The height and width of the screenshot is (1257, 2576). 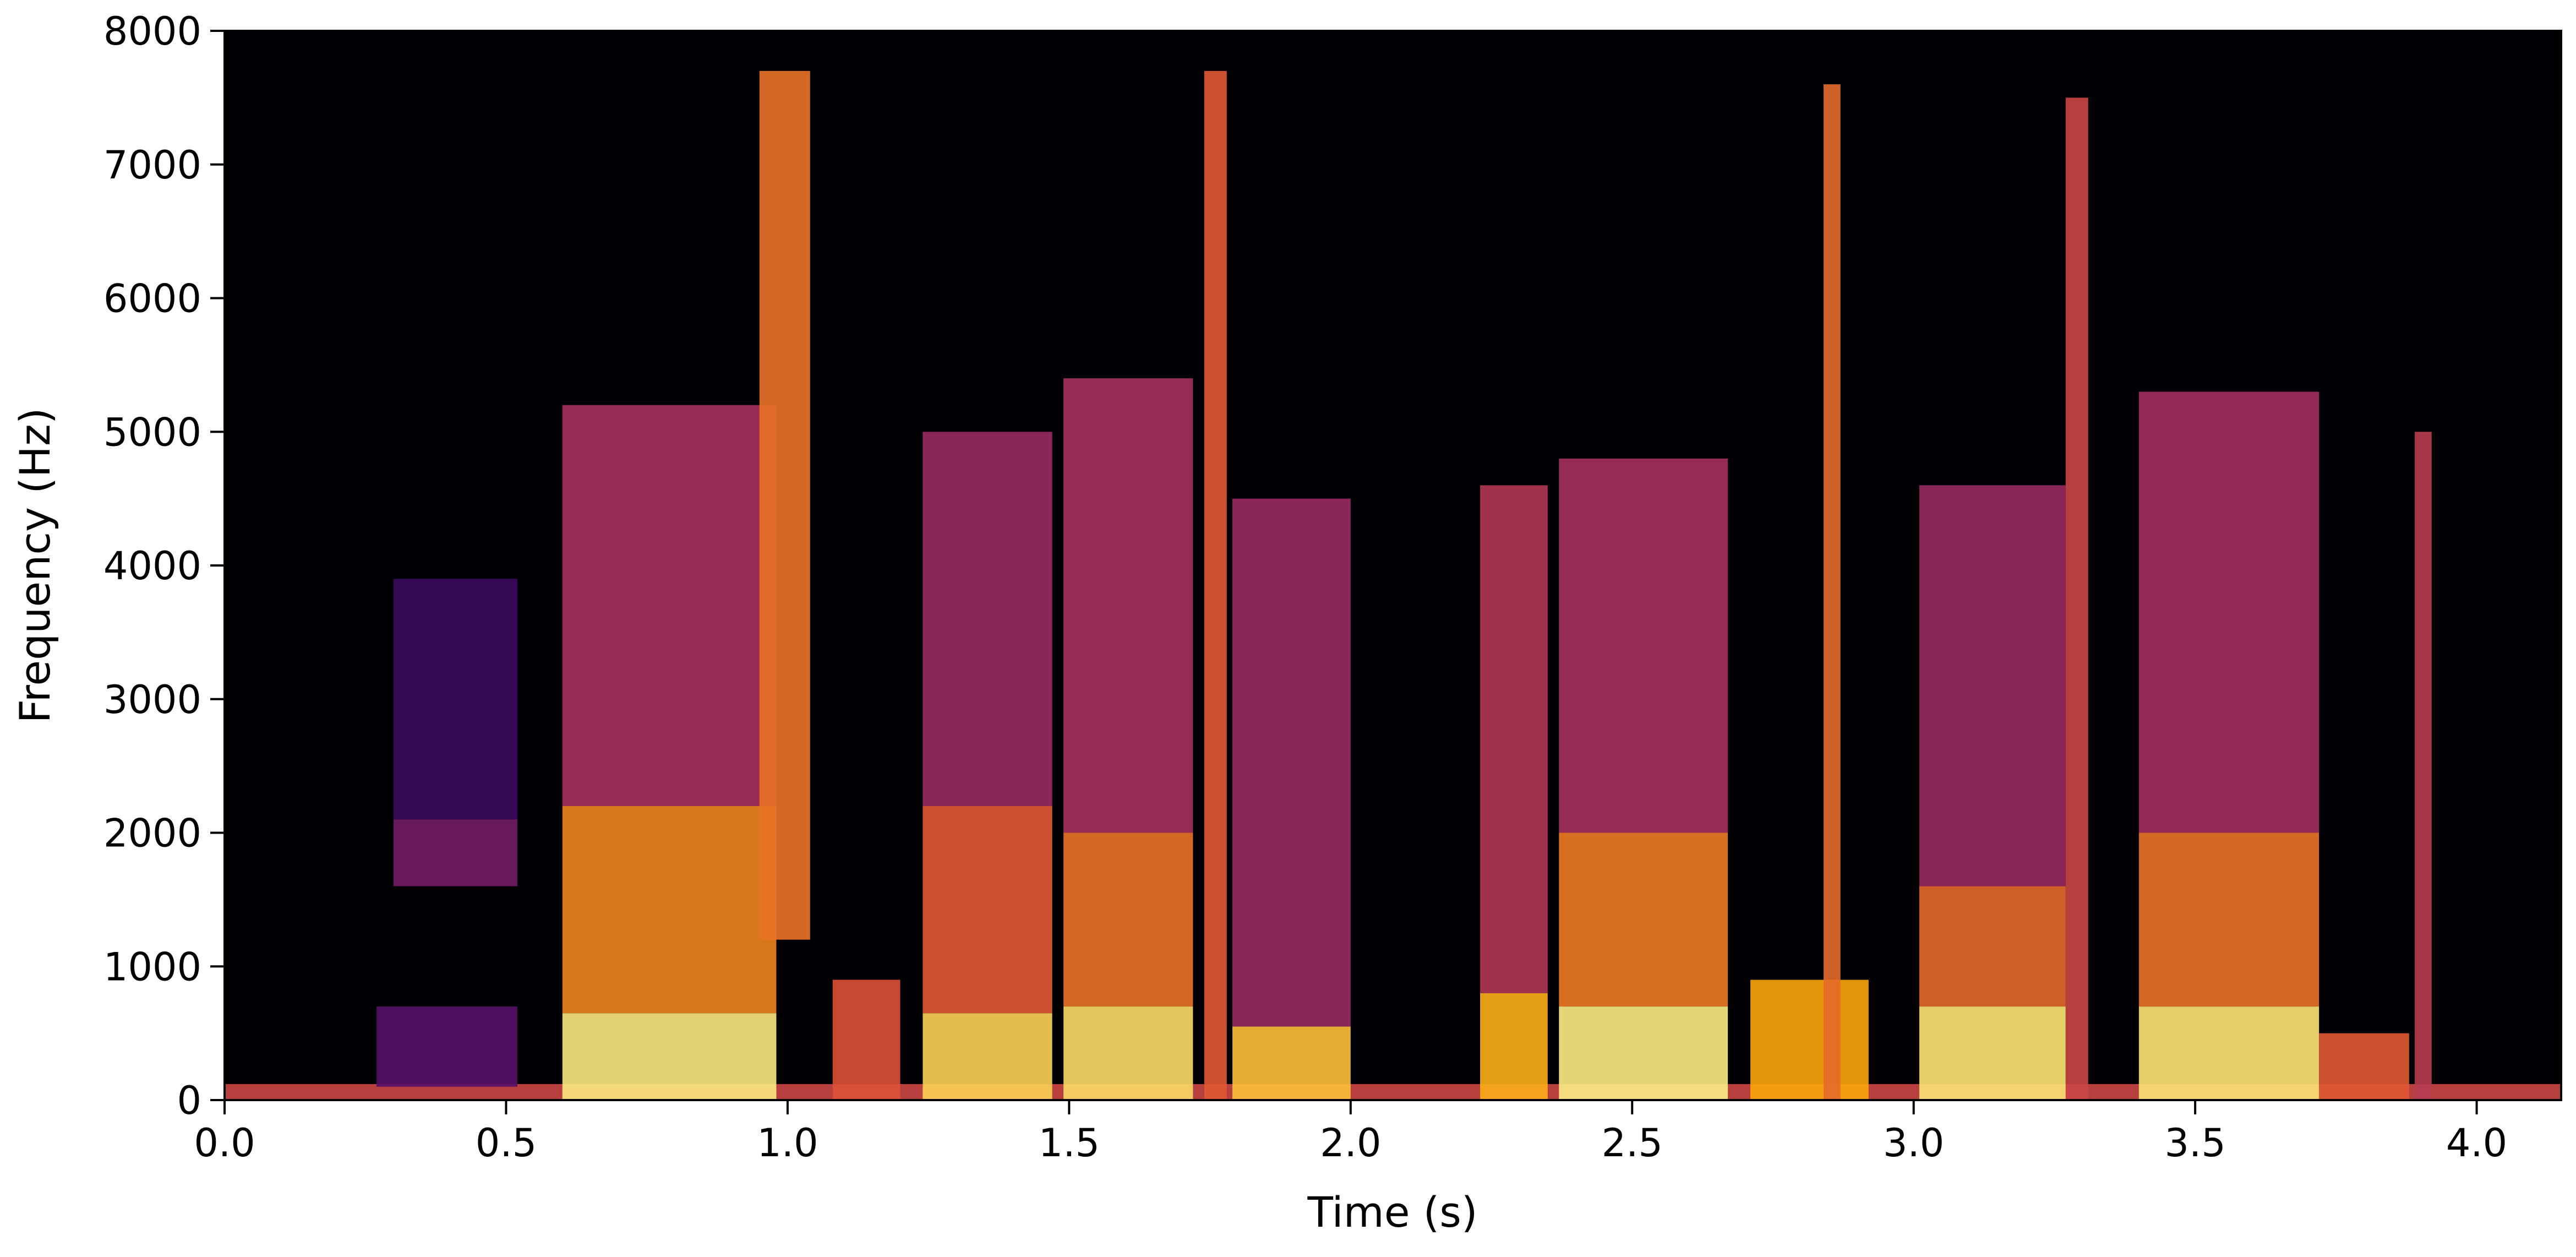 I want to click on y-tick-label: 2000, so click(x=152, y=833).